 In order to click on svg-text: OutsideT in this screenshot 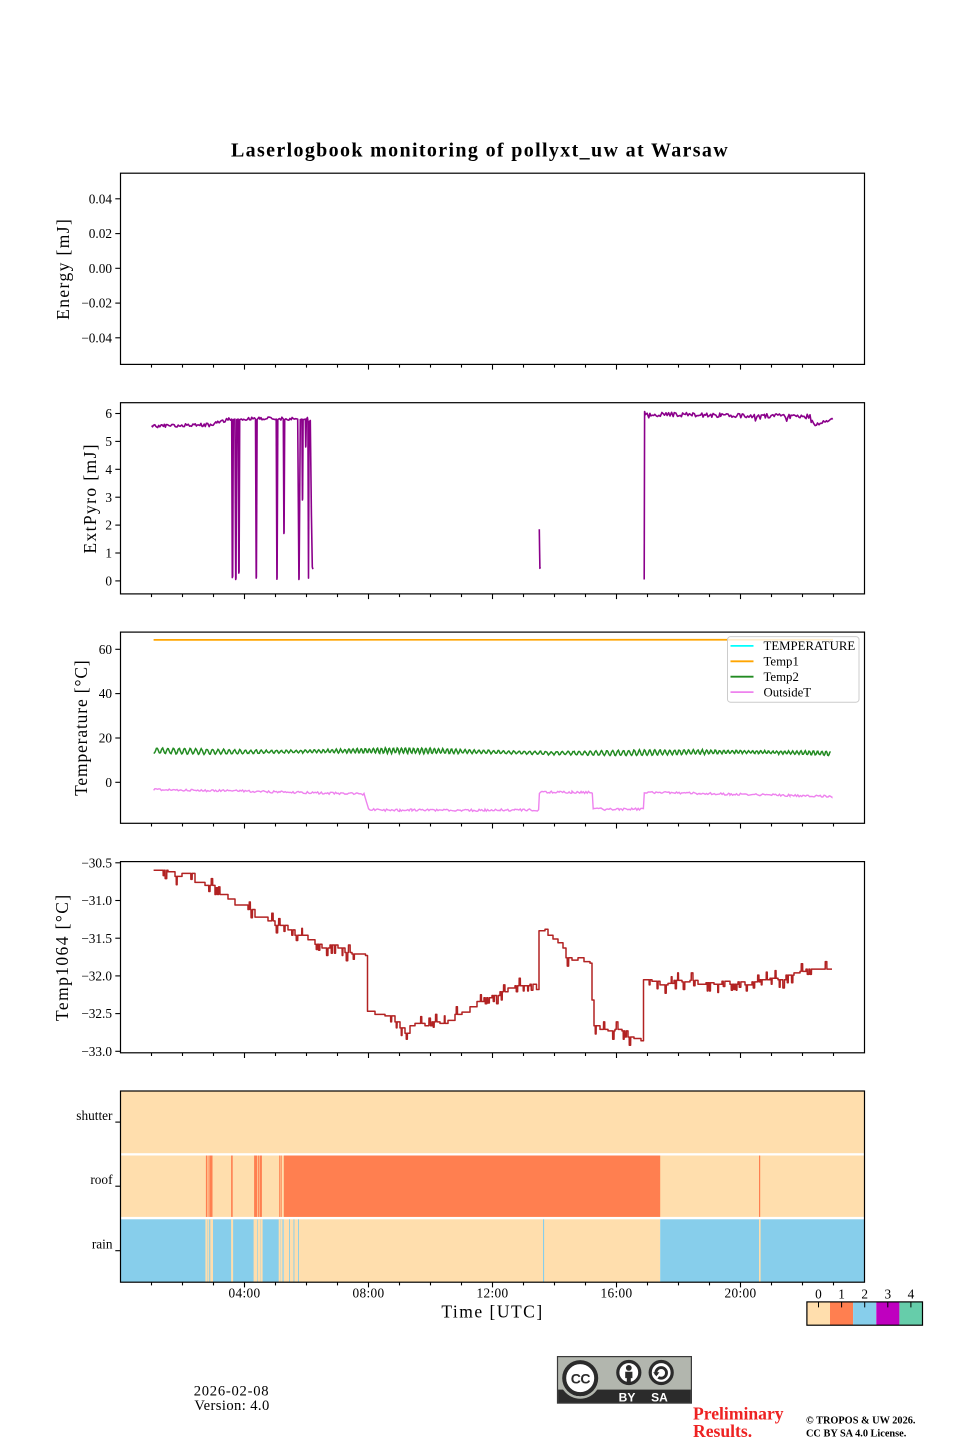, I will do `click(788, 692)`.